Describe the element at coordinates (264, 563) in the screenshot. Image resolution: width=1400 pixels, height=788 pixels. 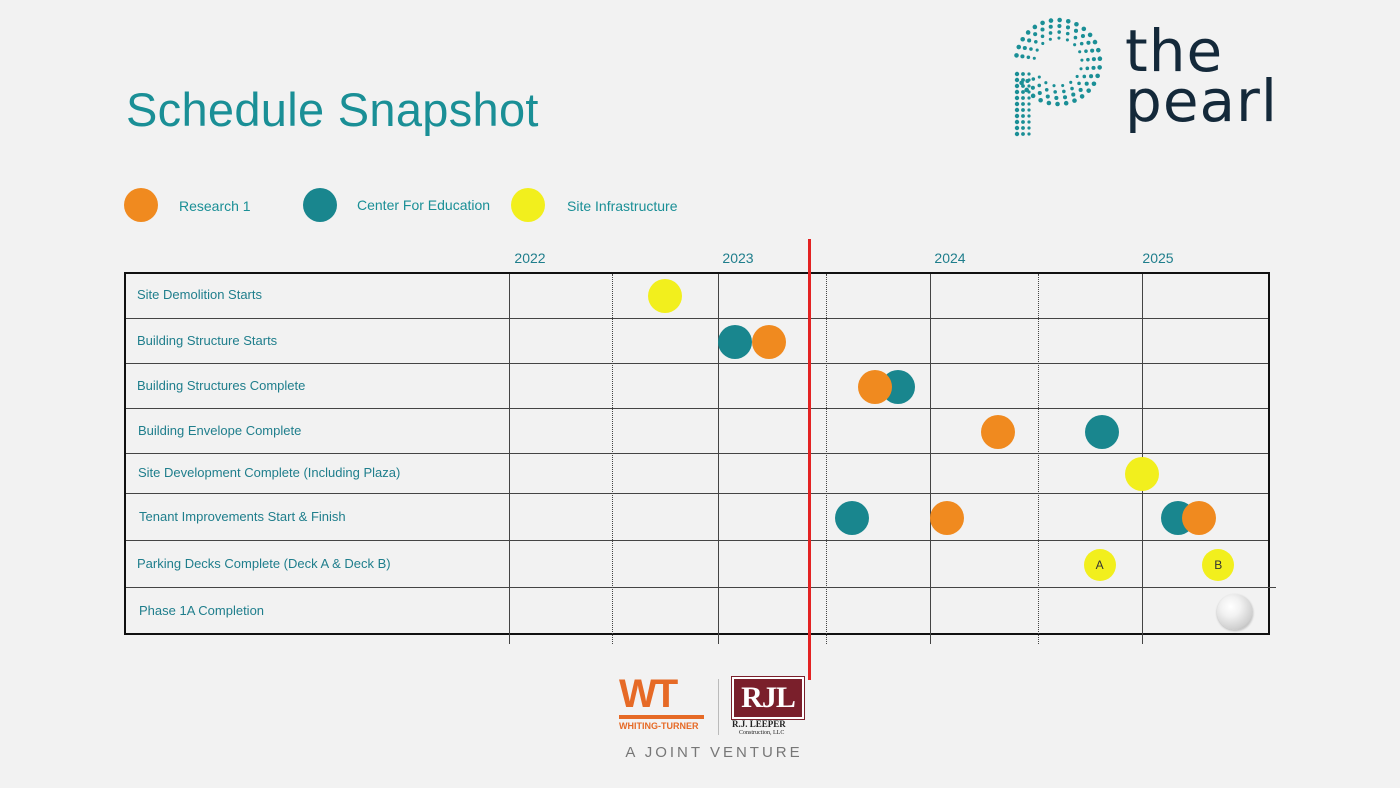
I see `row-label: Parking Decks Complete (Deck A & Deck B)` at that location.